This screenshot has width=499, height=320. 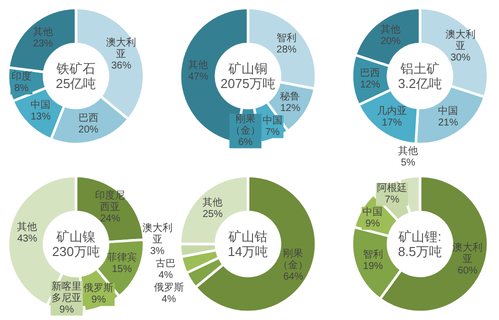 What do you see at coordinates (420, 68) in the screenshot?
I see `text: 铝土矿` at bounding box center [420, 68].